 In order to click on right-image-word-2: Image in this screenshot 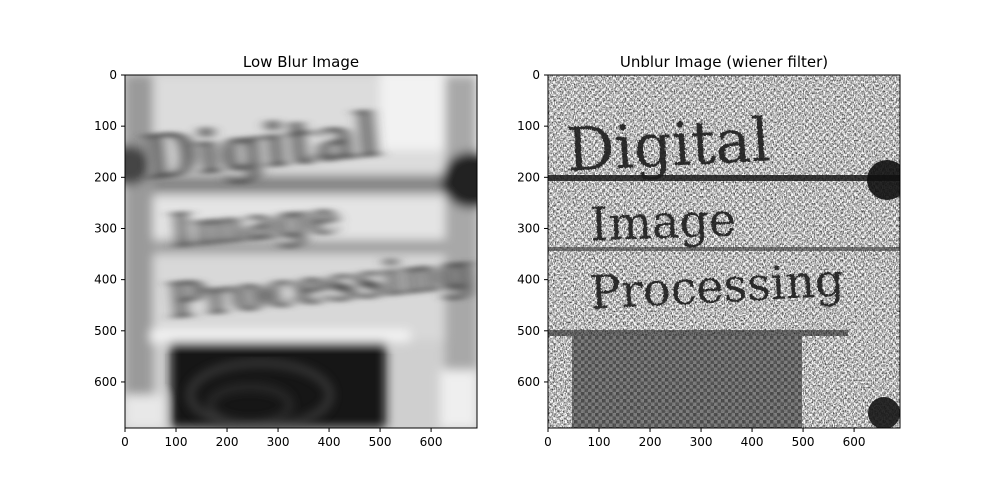, I will do `click(663, 221)`.